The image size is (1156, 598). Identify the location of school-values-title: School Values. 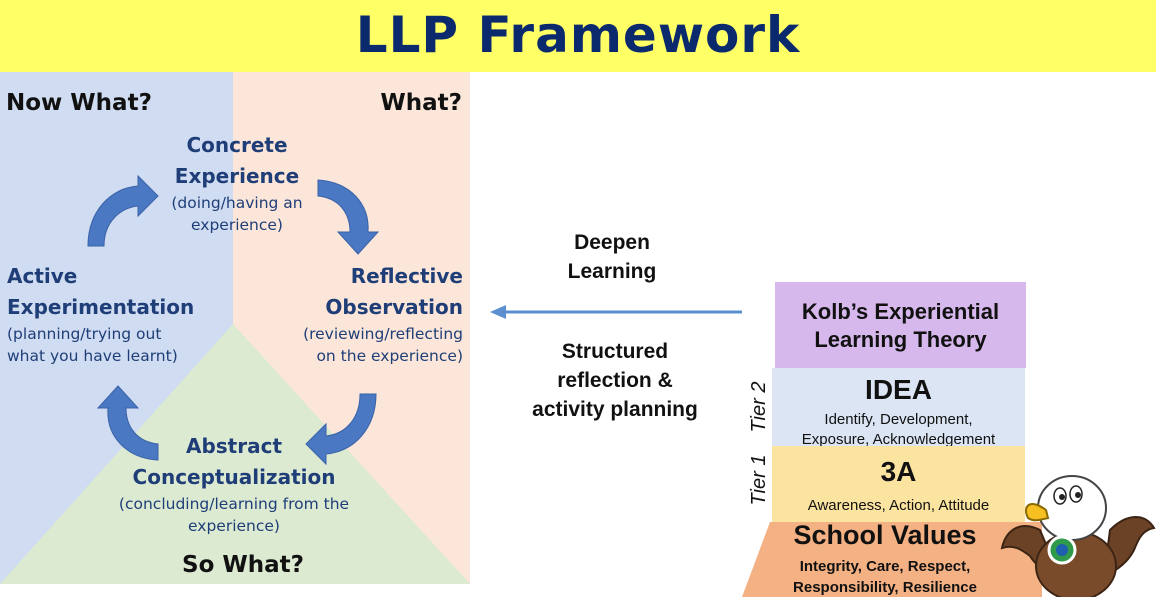
(885, 535).